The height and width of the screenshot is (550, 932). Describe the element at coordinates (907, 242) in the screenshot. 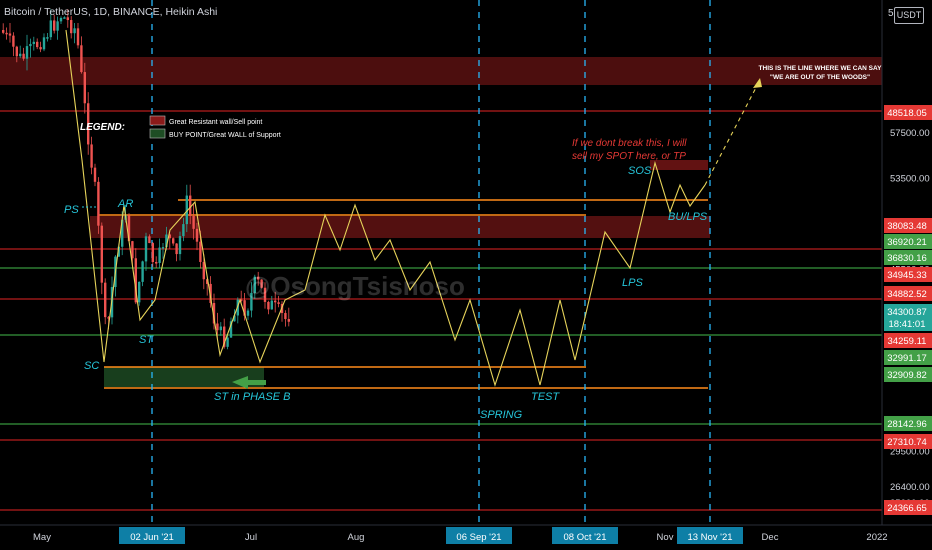

I see `price-label-text: 36920.21` at that location.